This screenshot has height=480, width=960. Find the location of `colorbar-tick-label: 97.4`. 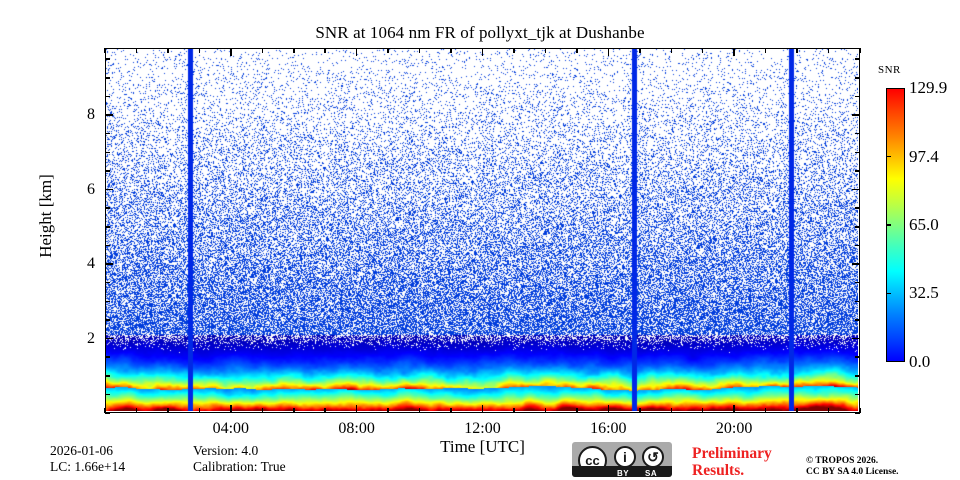

colorbar-tick-label: 97.4 is located at coordinates (924, 156).